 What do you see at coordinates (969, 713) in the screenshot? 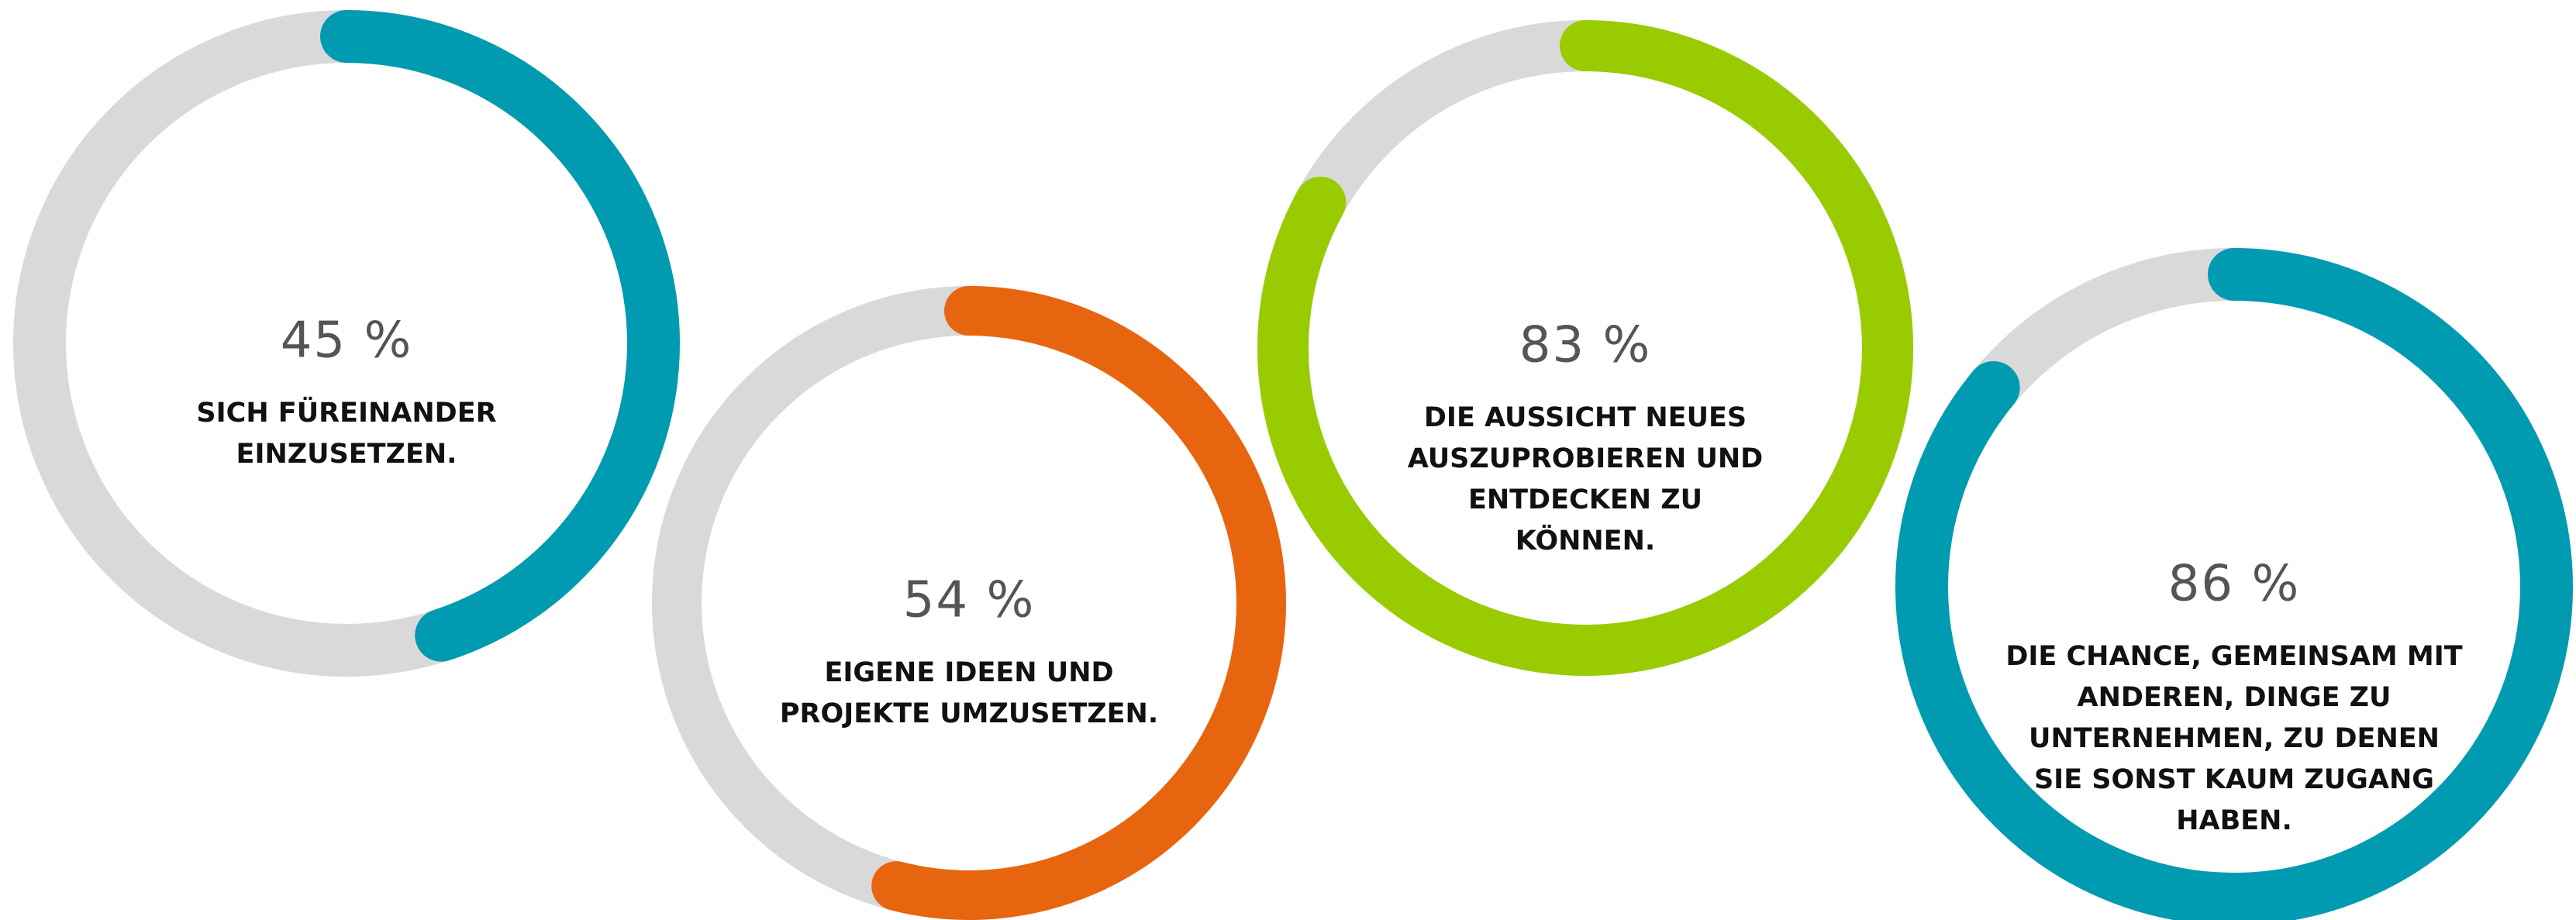
I see `category-label: PROJEKTE UMZUSETZEN.` at bounding box center [969, 713].